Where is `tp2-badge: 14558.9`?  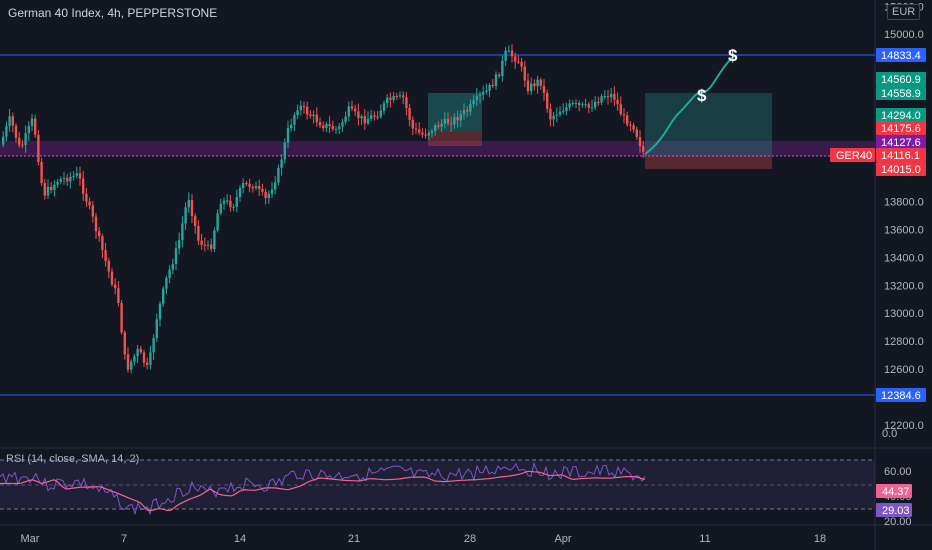
tp2-badge: 14558.9 is located at coordinates (901, 94).